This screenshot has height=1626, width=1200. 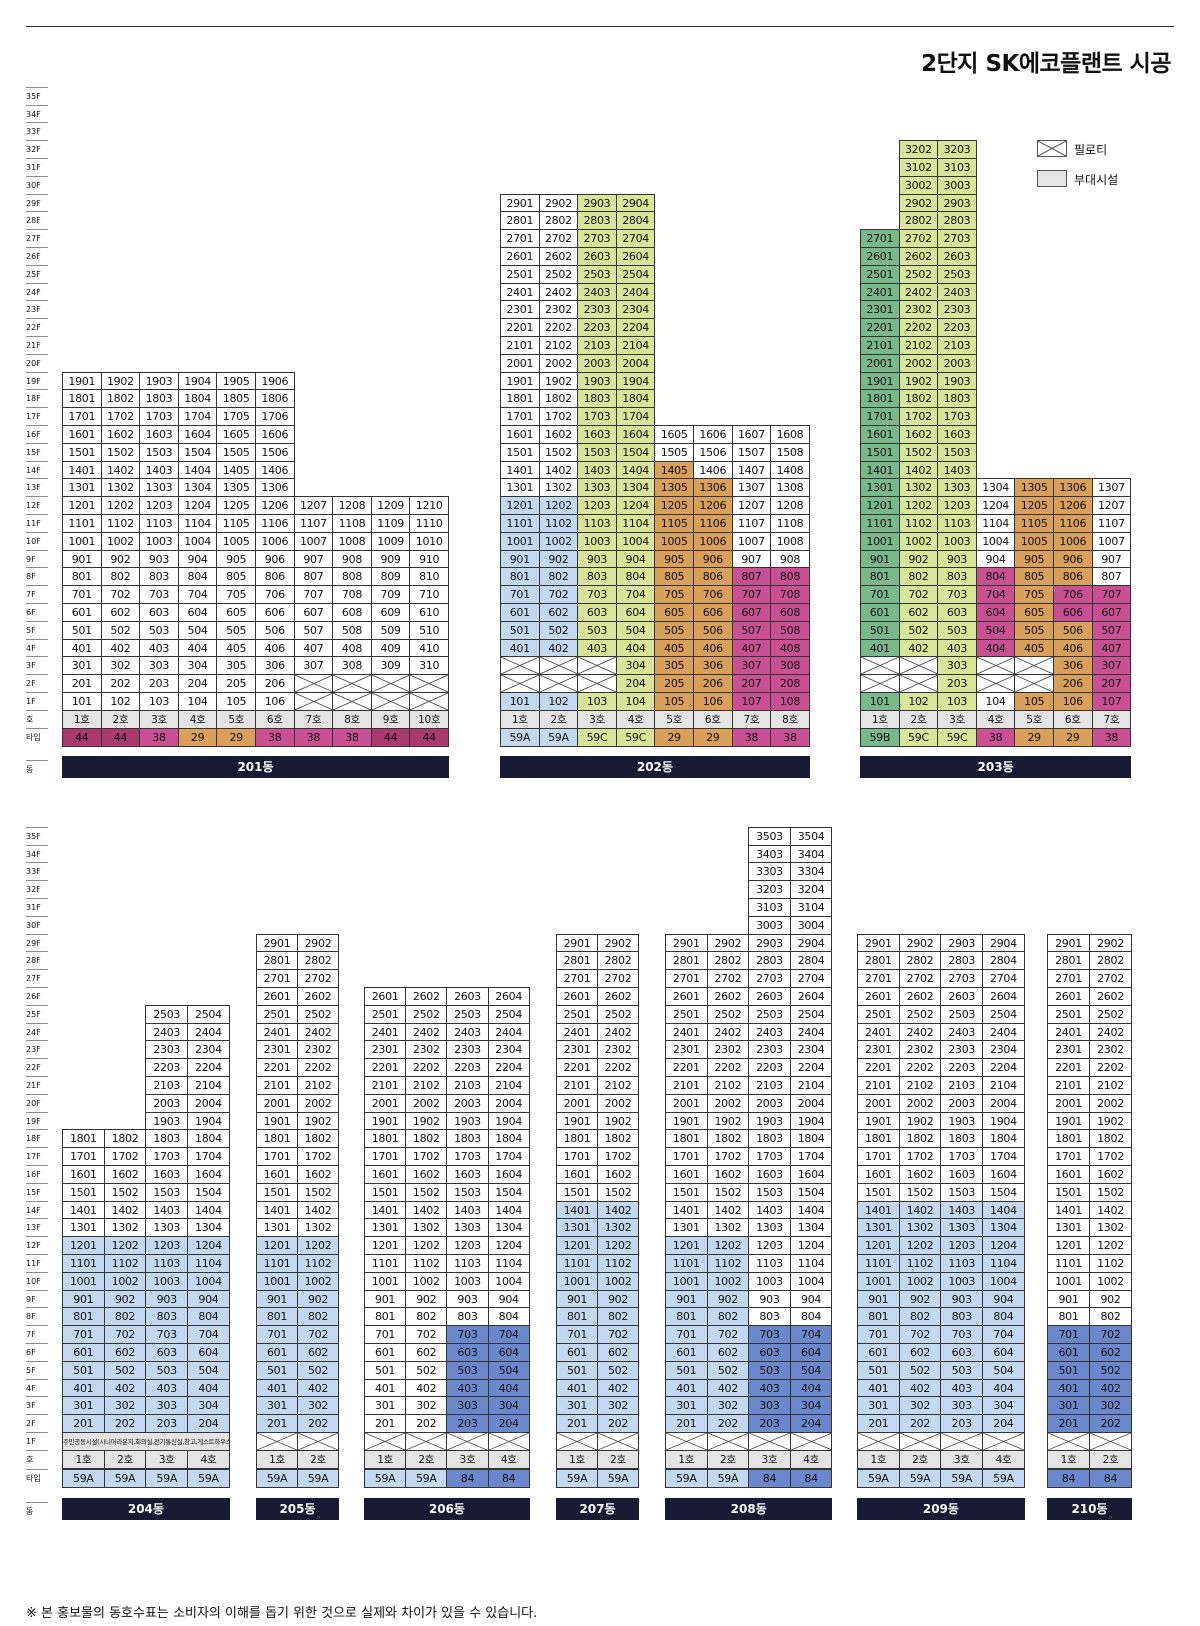 What do you see at coordinates (277, 1139) in the screenshot?
I see `unit-cell: 1801` at bounding box center [277, 1139].